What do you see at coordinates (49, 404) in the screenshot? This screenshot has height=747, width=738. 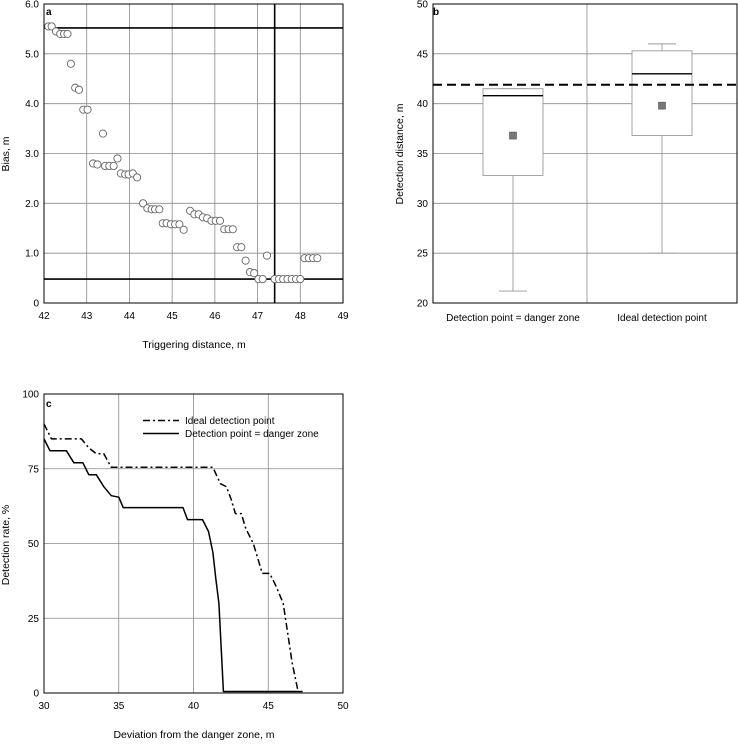 I see `panel-c-letter: c` at bounding box center [49, 404].